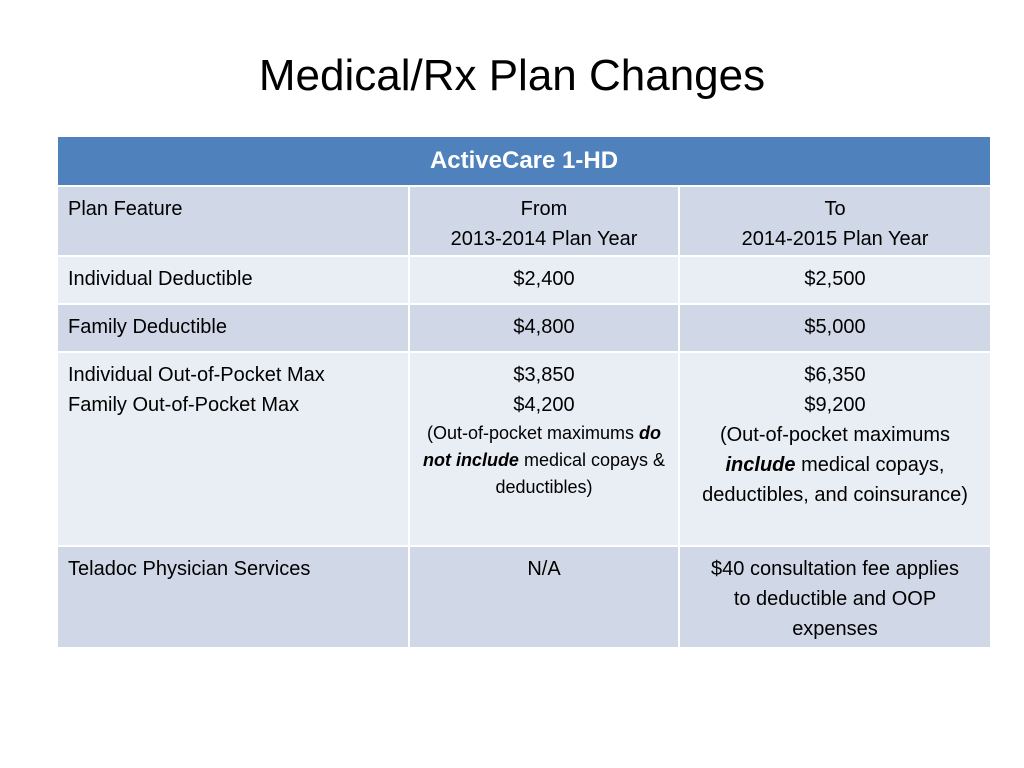  What do you see at coordinates (835, 375) in the screenshot?
I see `to-individual-oop-max: $6,350` at bounding box center [835, 375].